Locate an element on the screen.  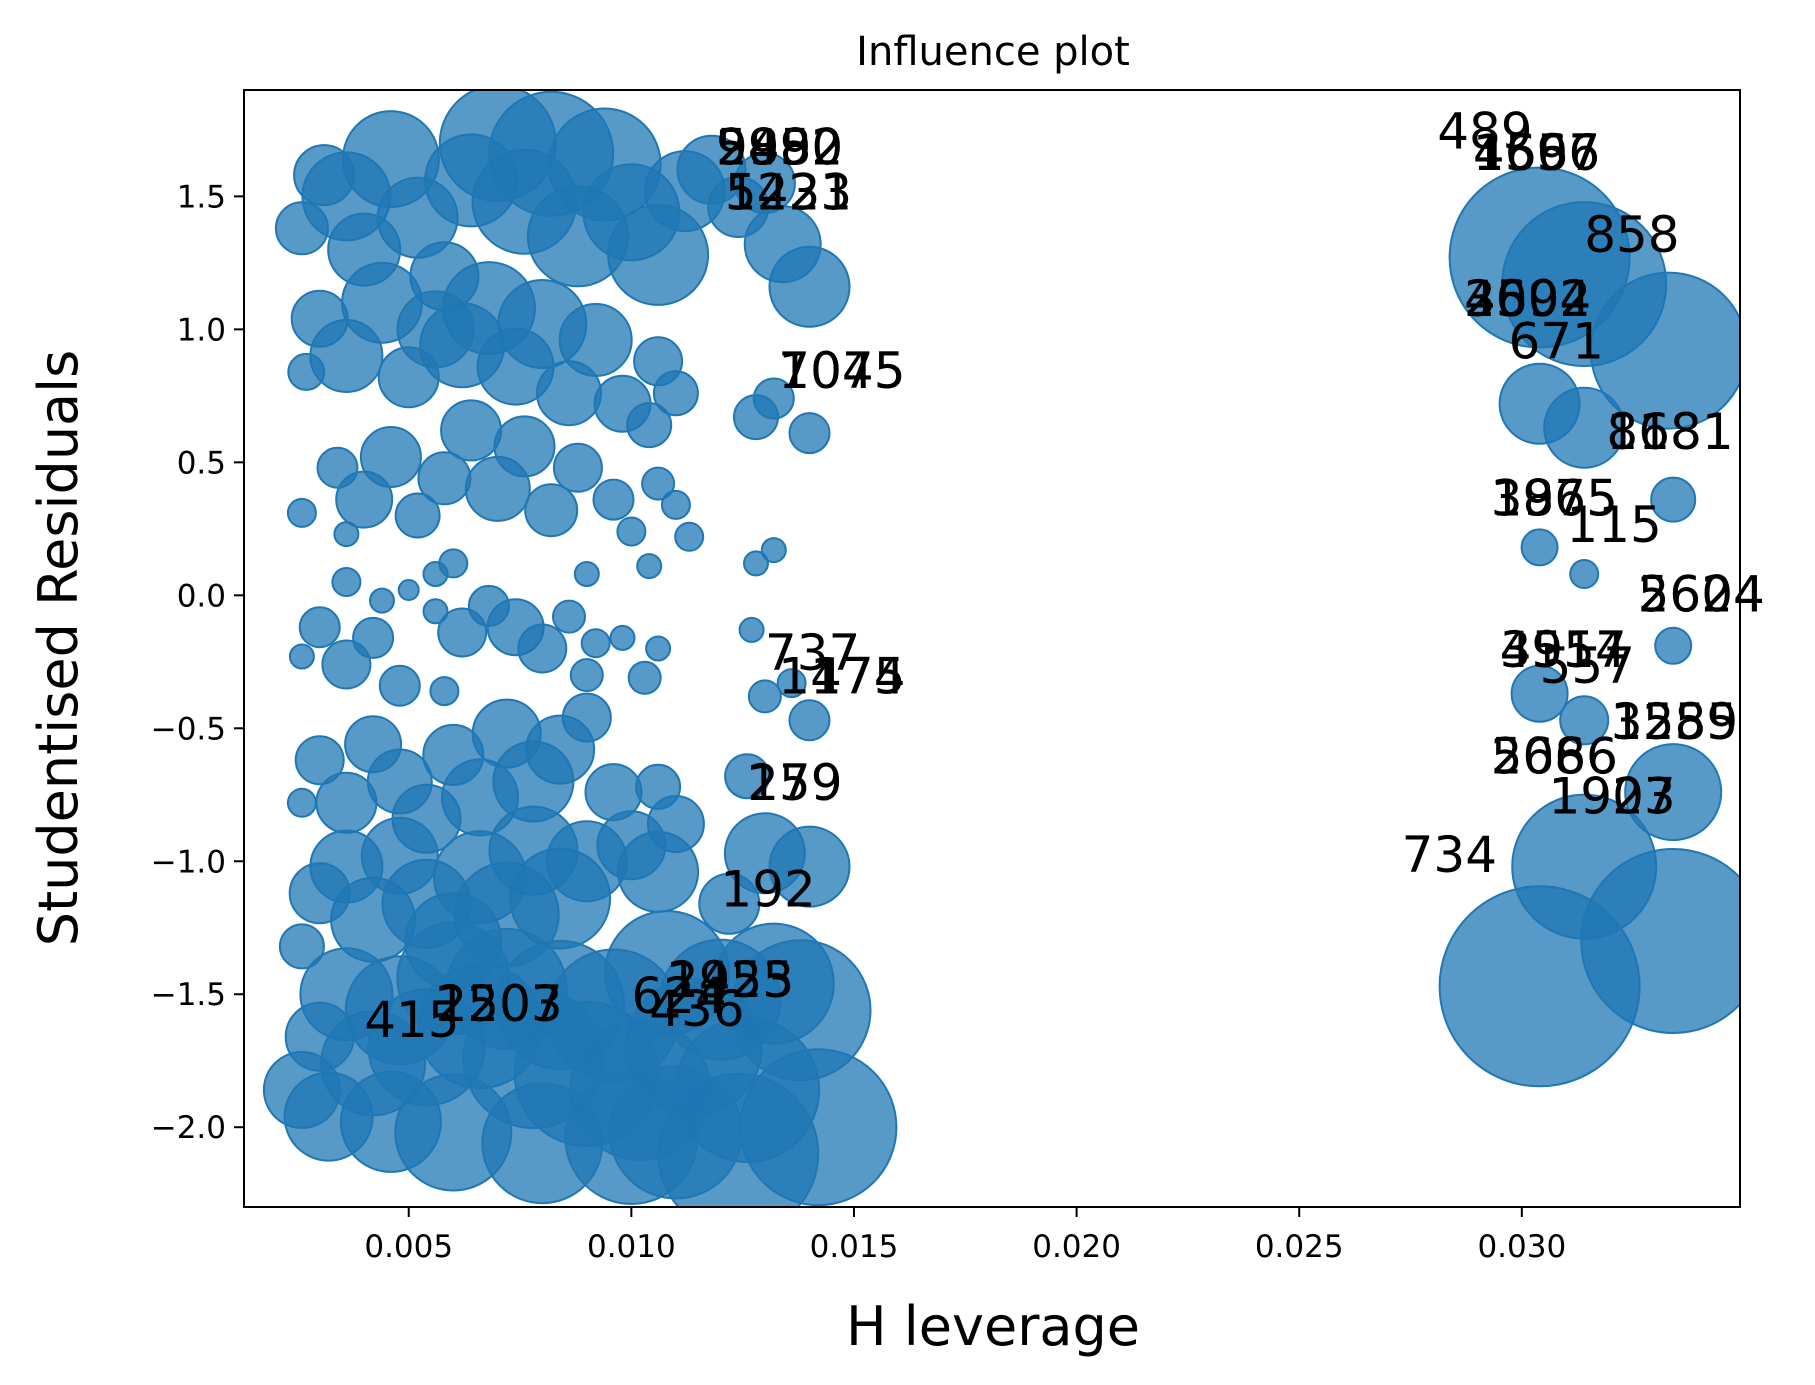
point-label: 1875 is located at coordinates (1554, 499).